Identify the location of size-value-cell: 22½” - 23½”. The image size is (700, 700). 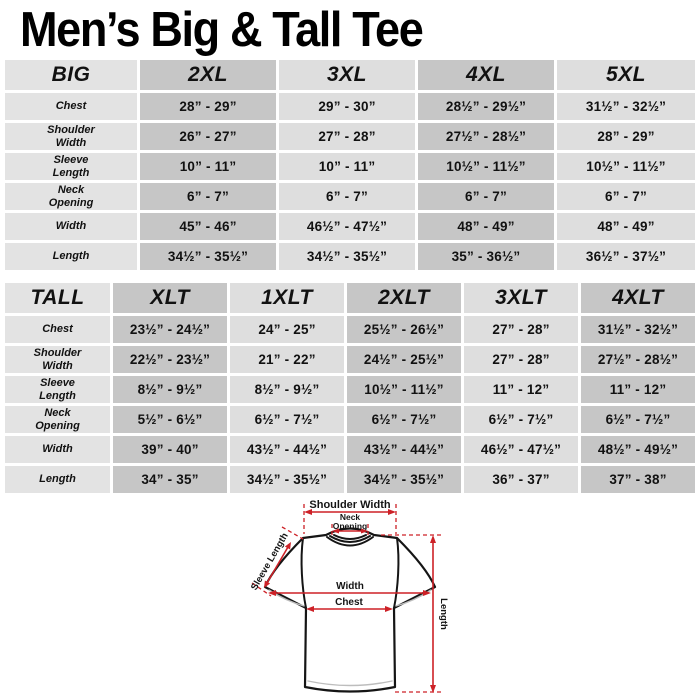
(170, 359).